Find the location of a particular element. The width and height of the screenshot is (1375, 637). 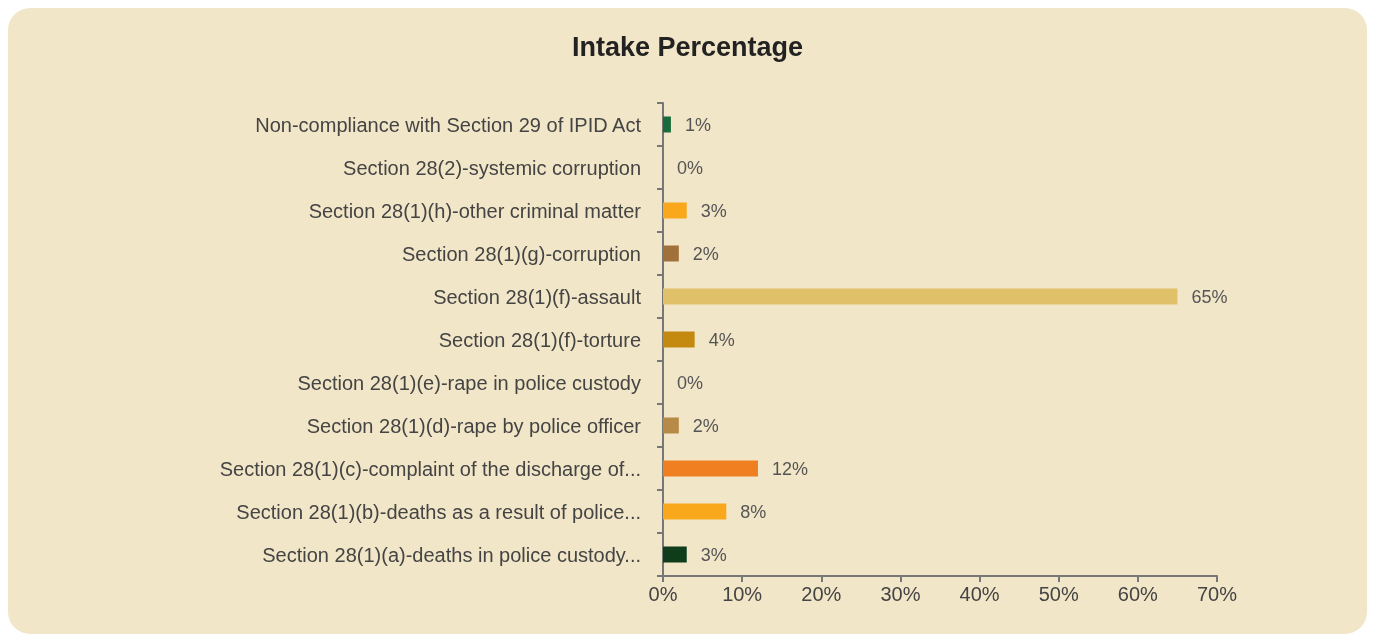

data-label: 12% is located at coordinates (789, 468).